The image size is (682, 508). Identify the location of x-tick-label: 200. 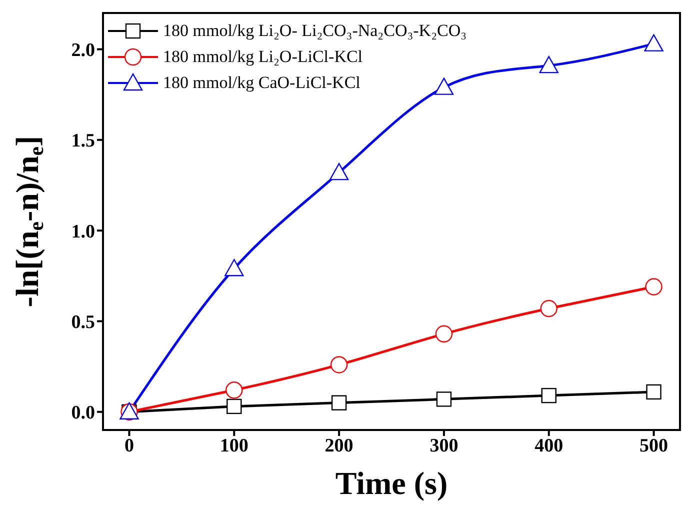
(339, 445).